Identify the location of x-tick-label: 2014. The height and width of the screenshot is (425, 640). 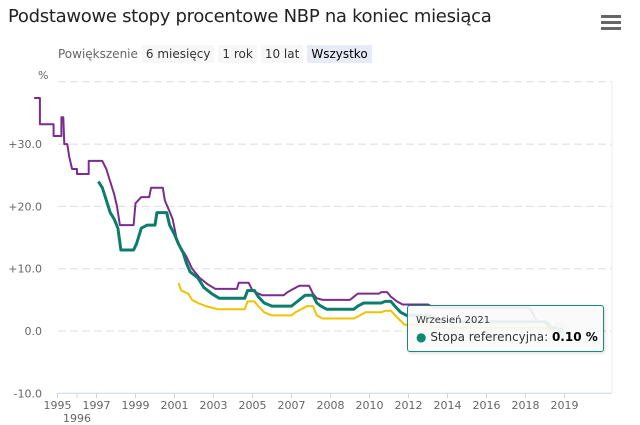
(448, 405).